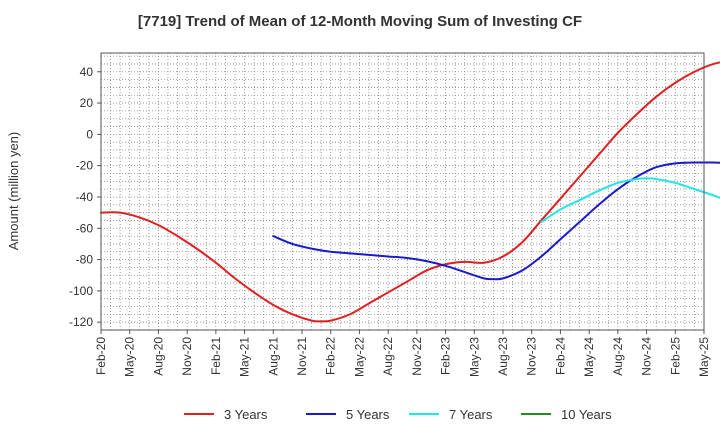  Describe the element at coordinates (101, 356) in the screenshot. I see `x-tick-label: Feb-20` at that location.